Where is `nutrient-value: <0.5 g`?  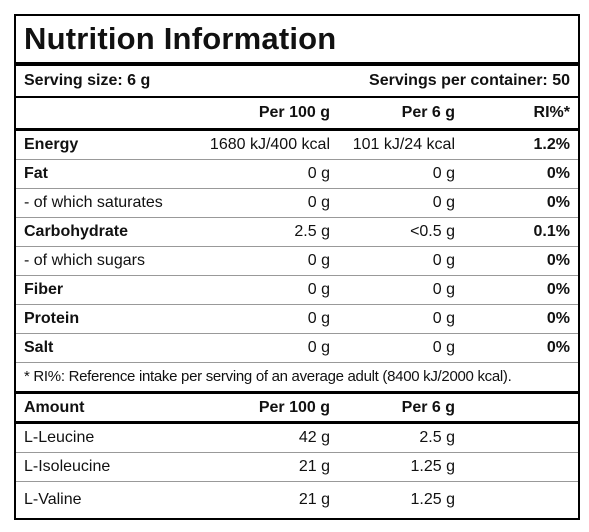 nutrient-value: <0.5 g is located at coordinates (432, 231).